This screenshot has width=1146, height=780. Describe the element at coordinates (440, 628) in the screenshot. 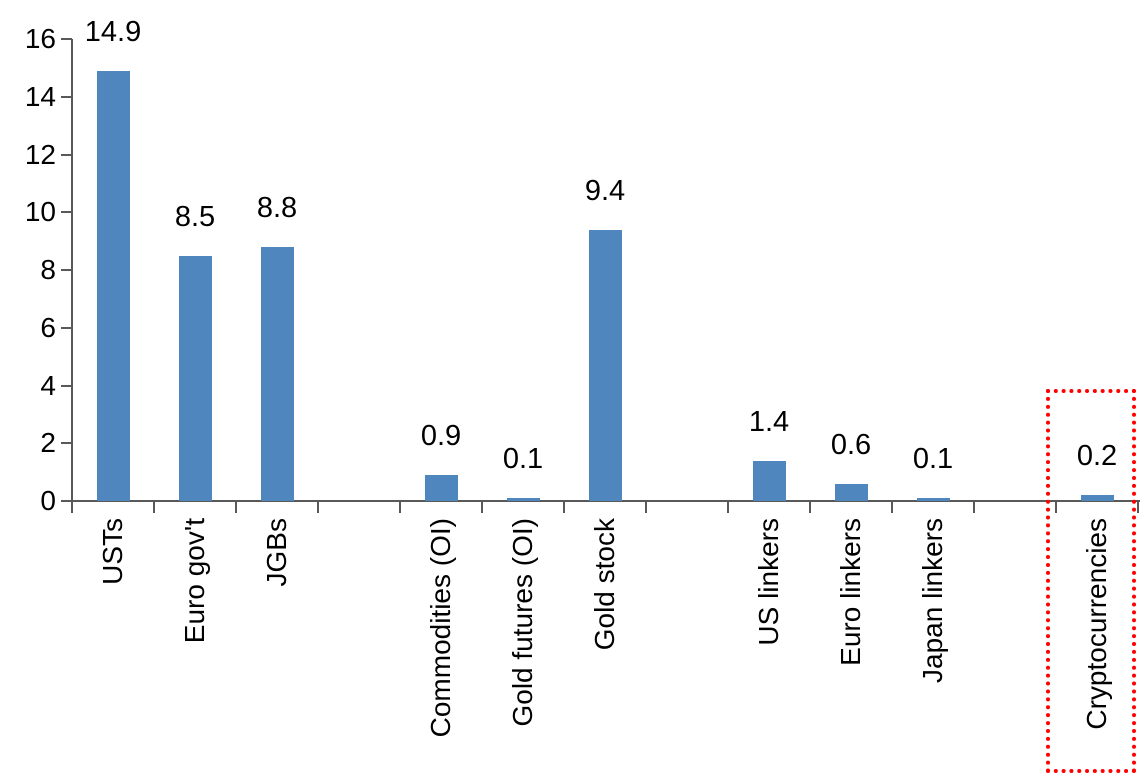

I see `x-category-label: Commodities (OI)` at that location.